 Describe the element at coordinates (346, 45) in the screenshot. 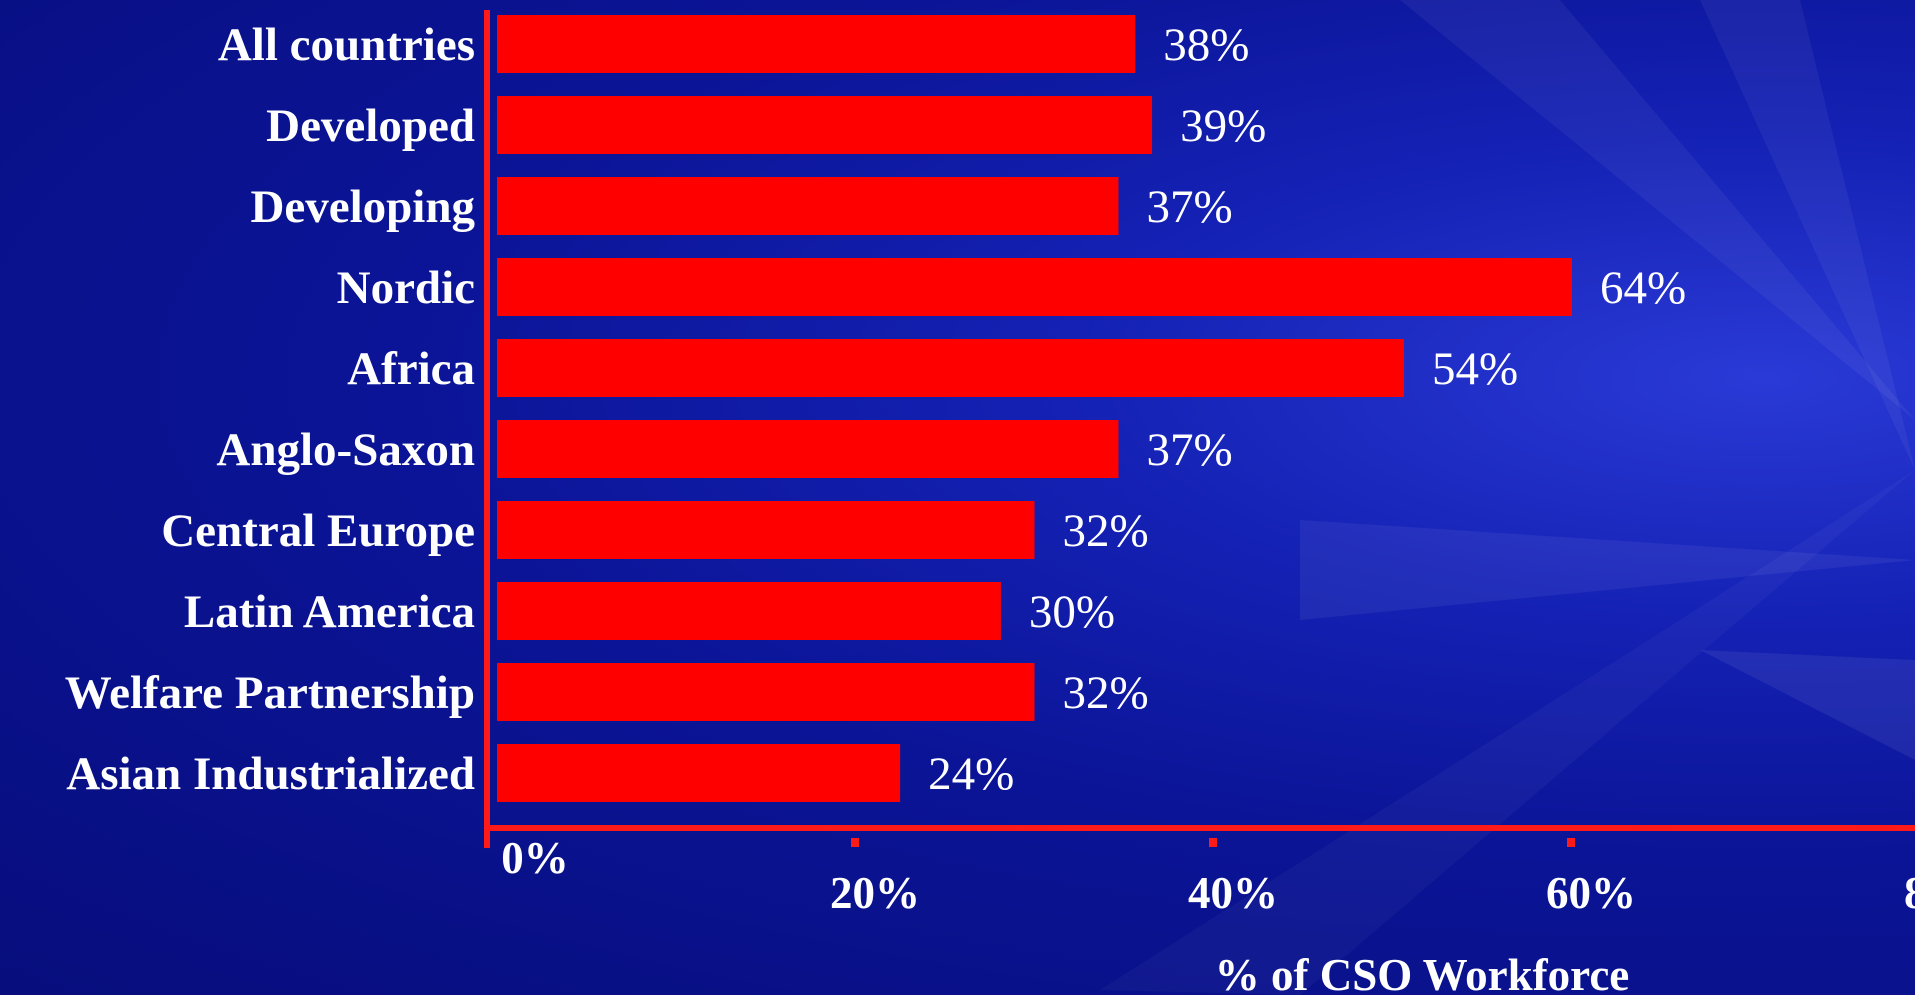

I see `category-label: All countries` at that location.